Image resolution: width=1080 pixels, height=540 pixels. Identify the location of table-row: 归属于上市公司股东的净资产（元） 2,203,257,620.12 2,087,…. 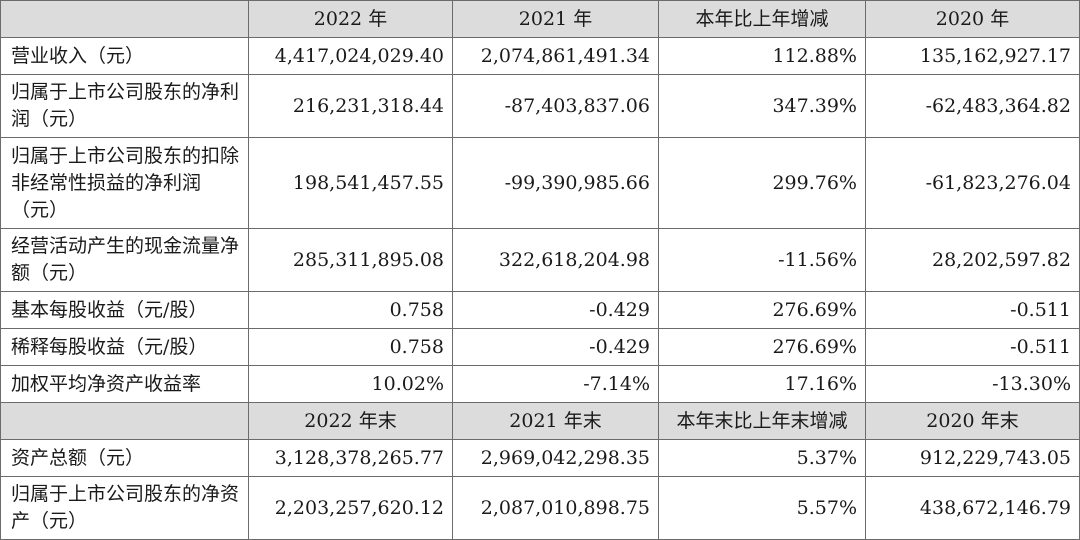
(540, 508).